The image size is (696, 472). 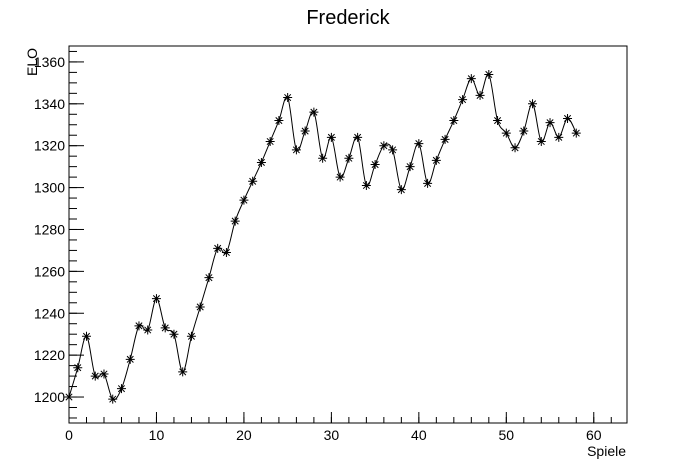 I want to click on x-tick-label: 60, so click(x=594, y=435).